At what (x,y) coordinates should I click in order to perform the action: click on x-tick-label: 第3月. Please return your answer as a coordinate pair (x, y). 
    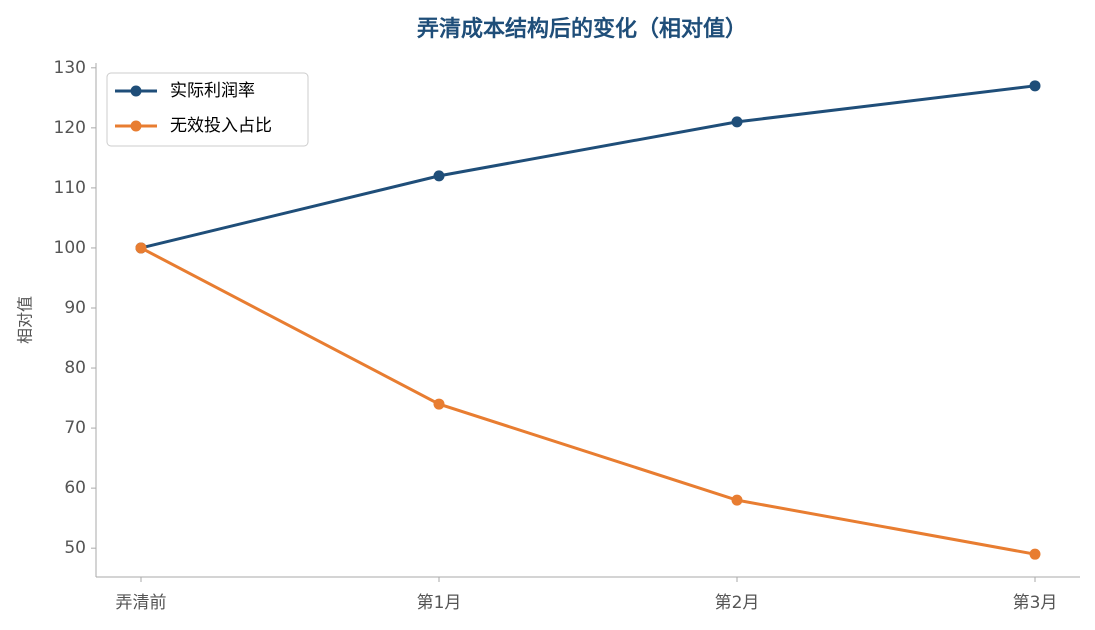
    Looking at the image, I should click on (1035, 603).